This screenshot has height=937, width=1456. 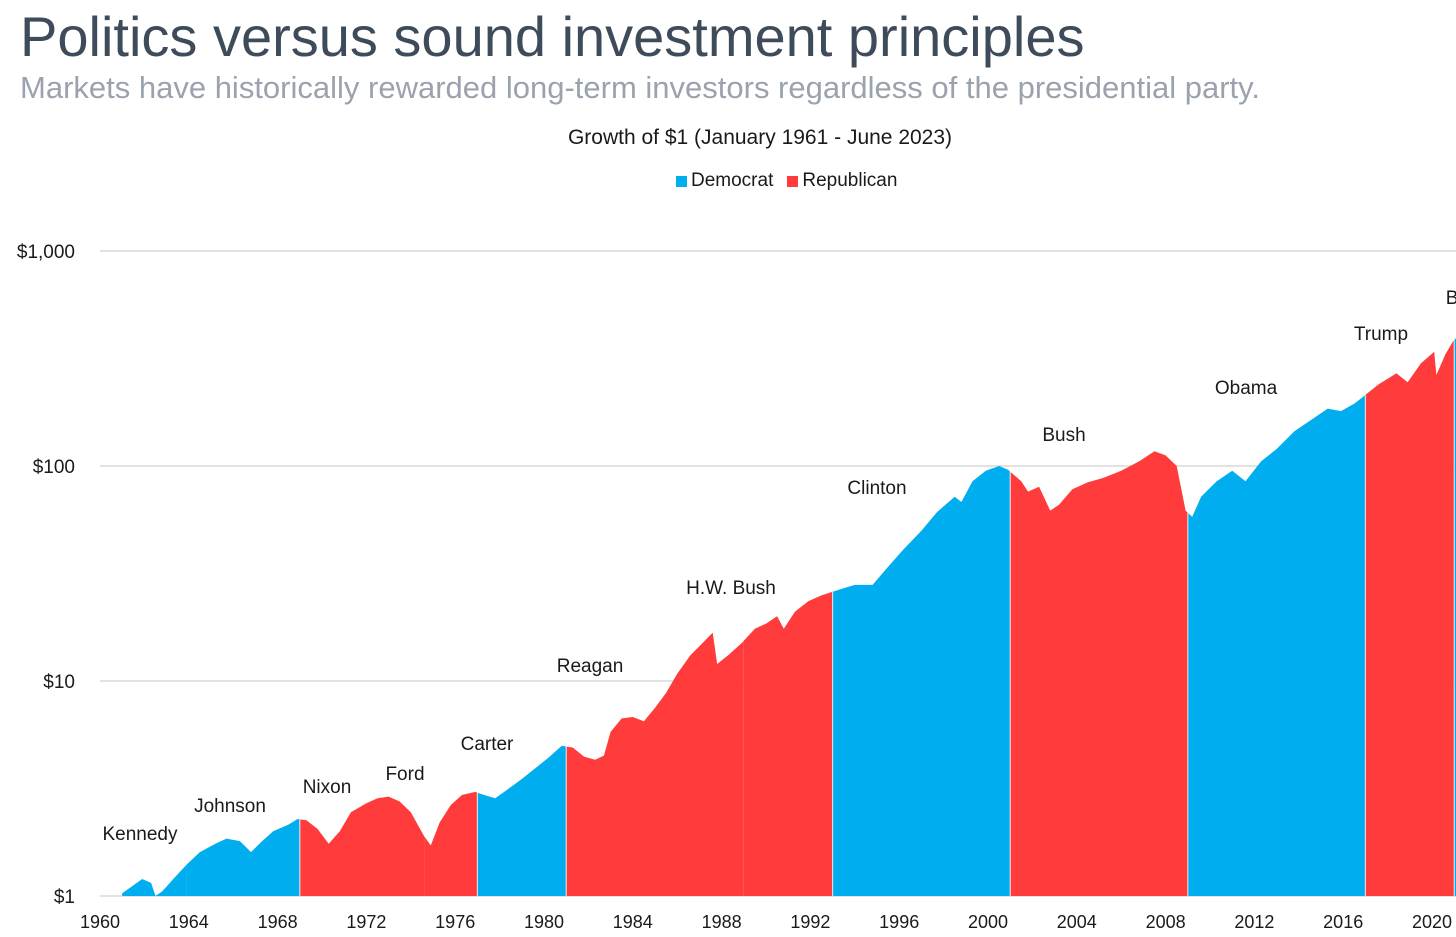 What do you see at coordinates (788, 743) in the screenshot?
I see `area-segment-h-w-bush` at bounding box center [788, 743].